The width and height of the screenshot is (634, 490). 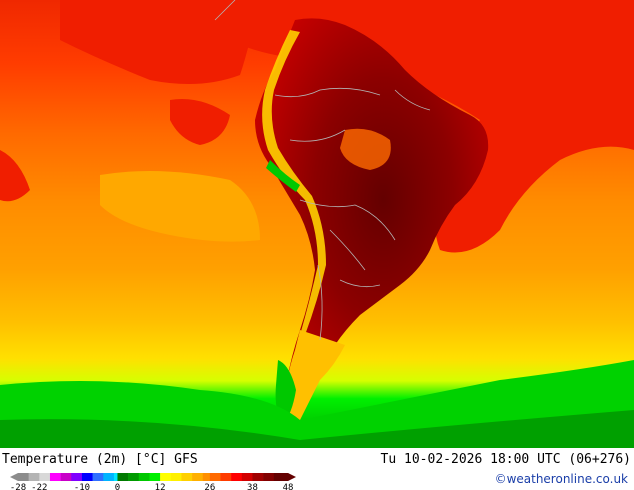 What do you see at coordinates (155, 42) in the screenshot?
I see `warm-pacific-top` at bounding box center [155, 42].